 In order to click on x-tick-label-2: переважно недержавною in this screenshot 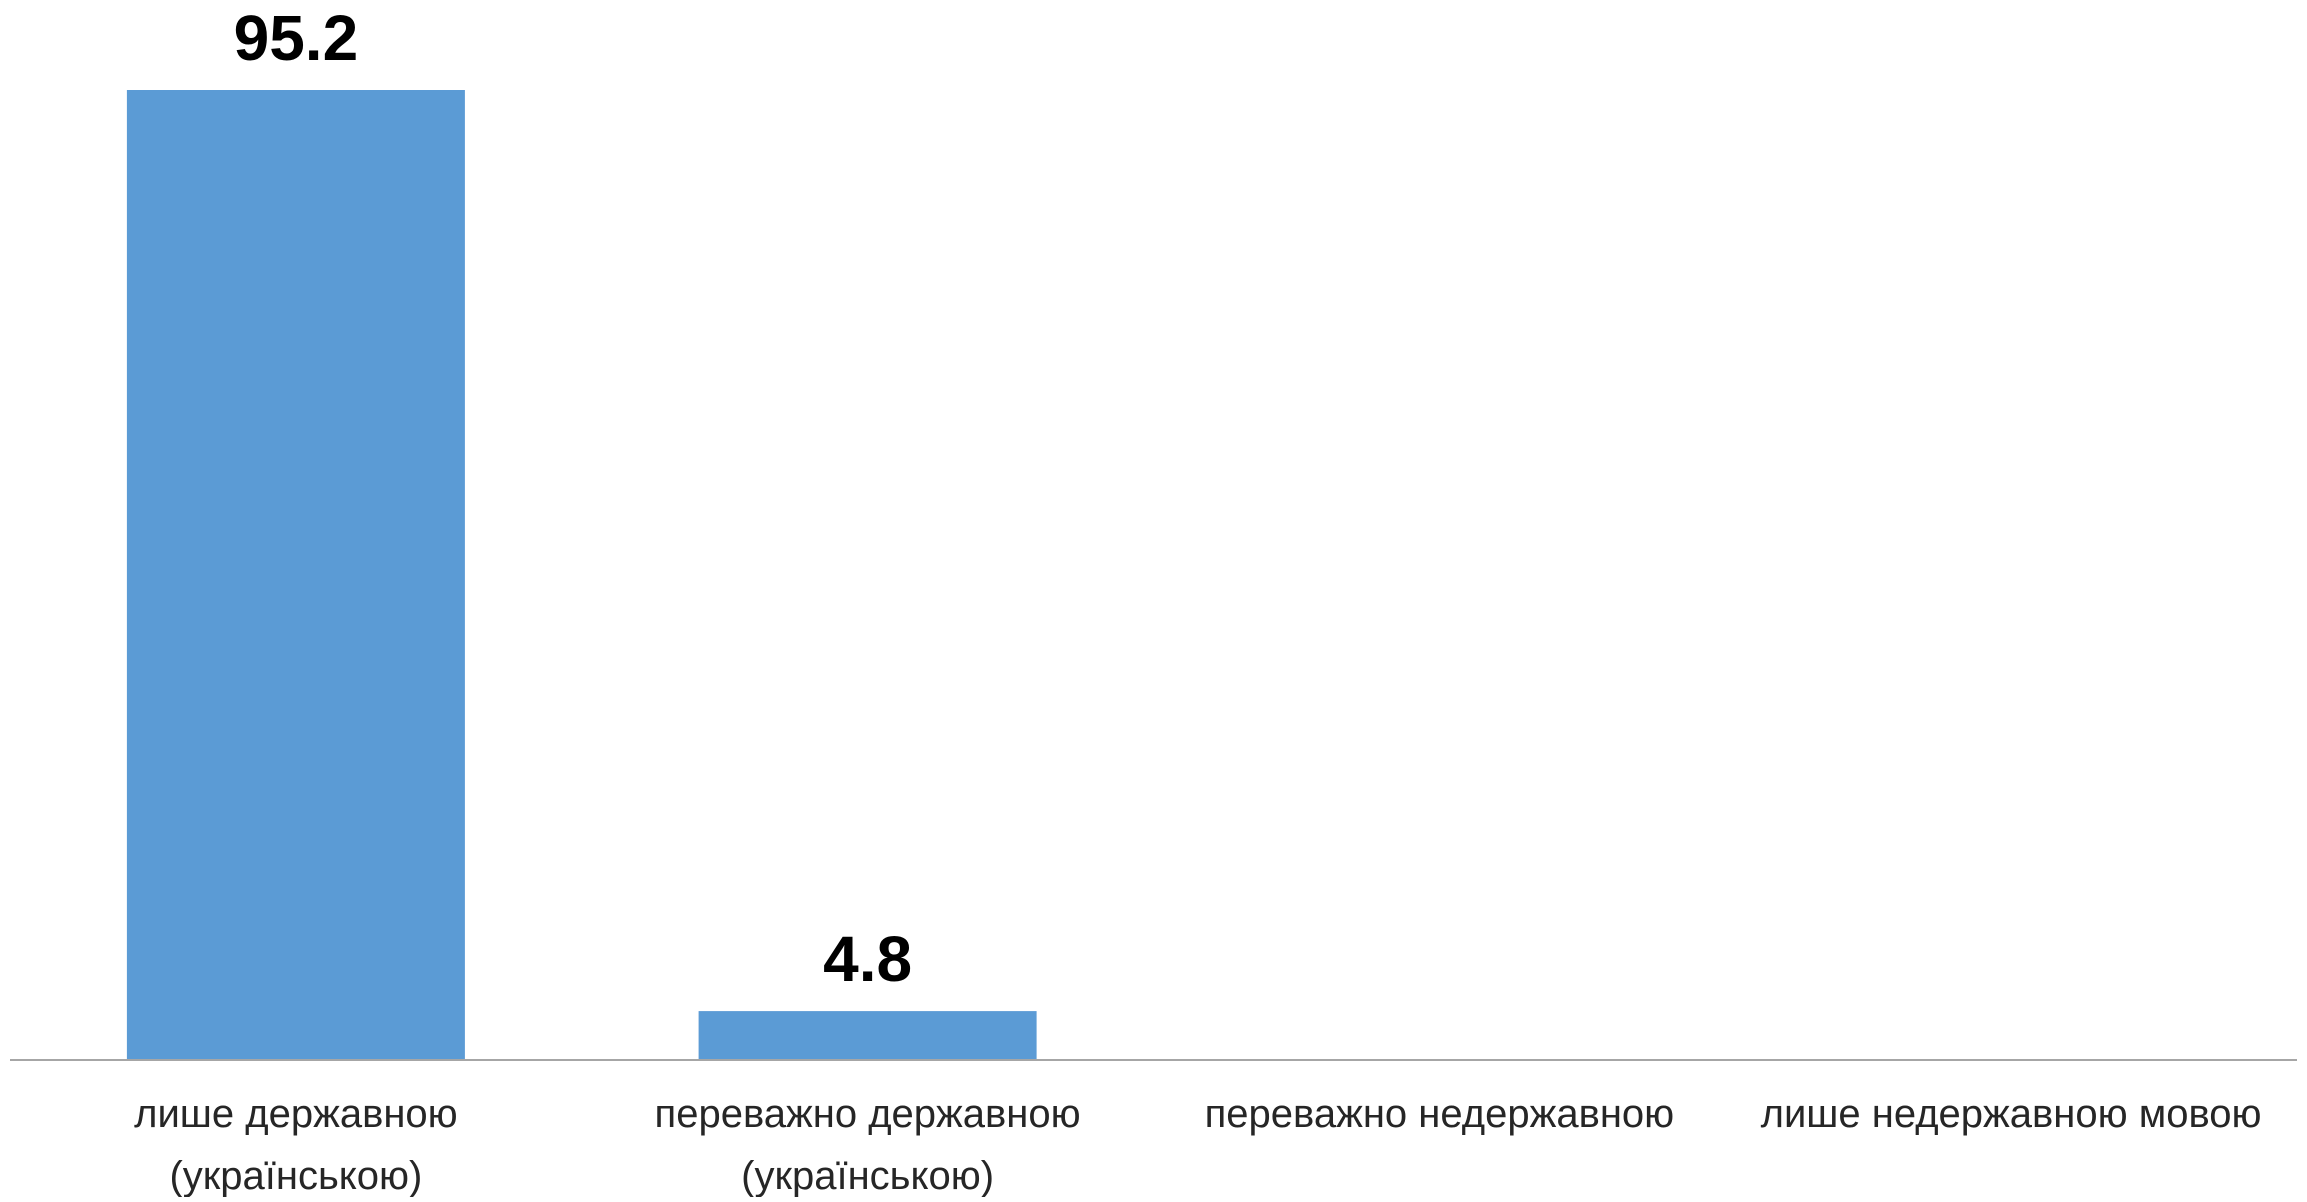, I will do `click(1440, 1114)`.